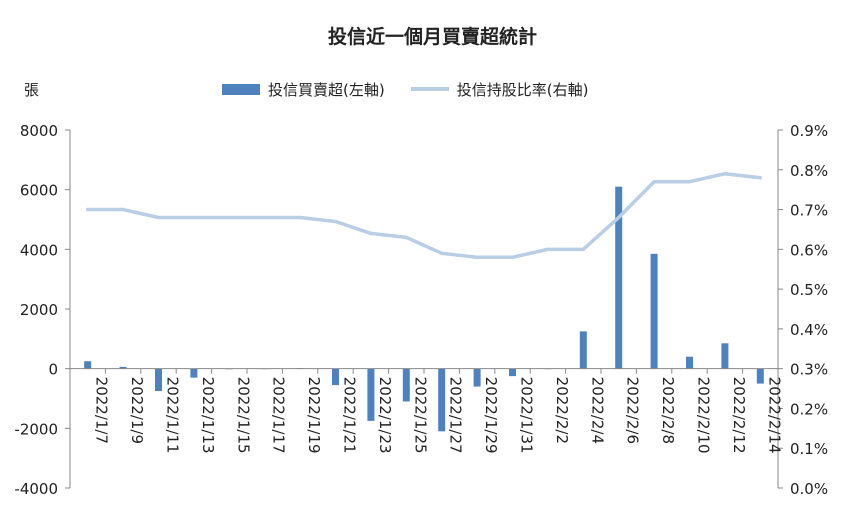 Image resolution: width=865 pixels, height=511 pixels. I want to click on right-axis-tick-label: 0.8%, so click(809, 171).